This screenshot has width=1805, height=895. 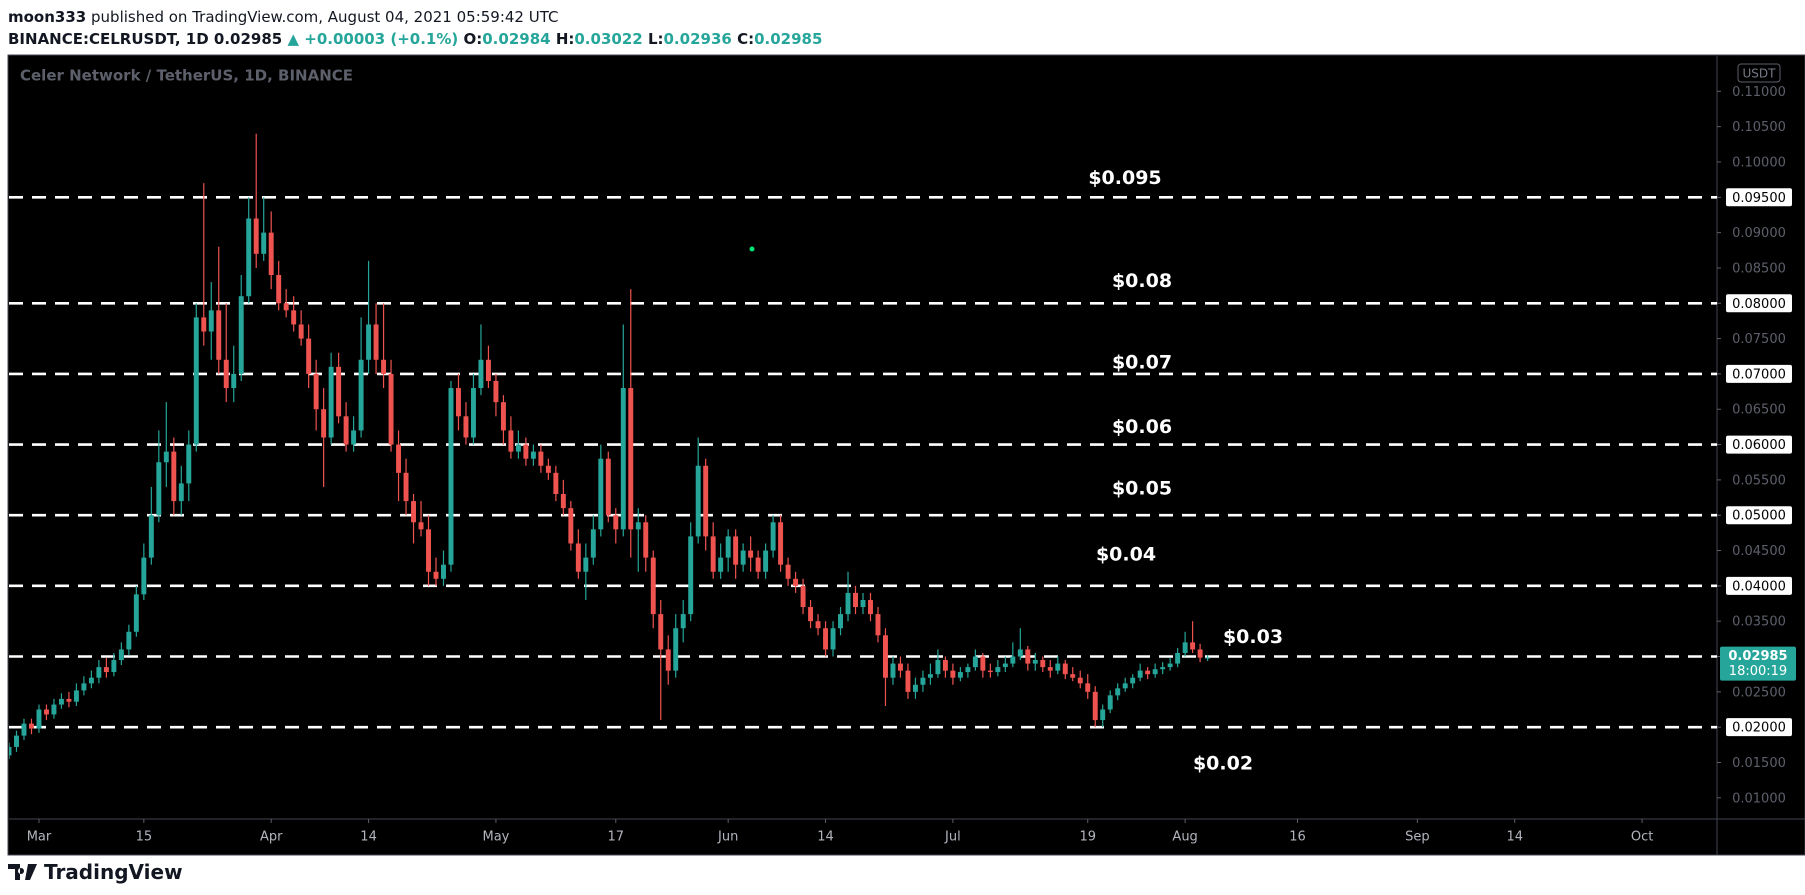 What do you see at coordinates (1184, 837) in the screenshot?
I see `x-tick-label: Aug` at bounding box center [1184, 837].